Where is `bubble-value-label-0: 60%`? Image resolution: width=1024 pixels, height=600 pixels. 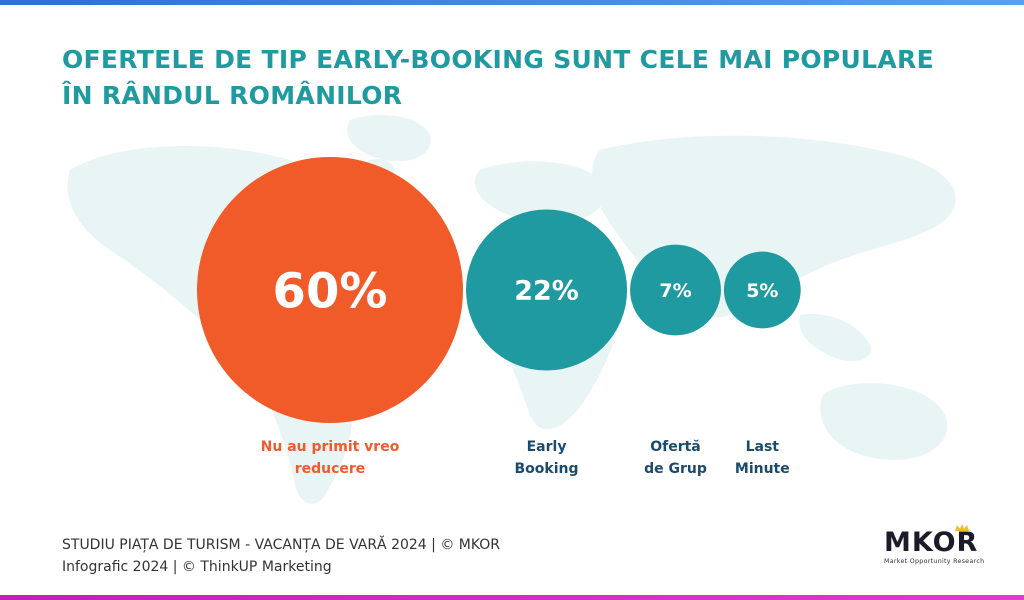 bubble-value-label-0: 60% is located at coordinates (330, 291).